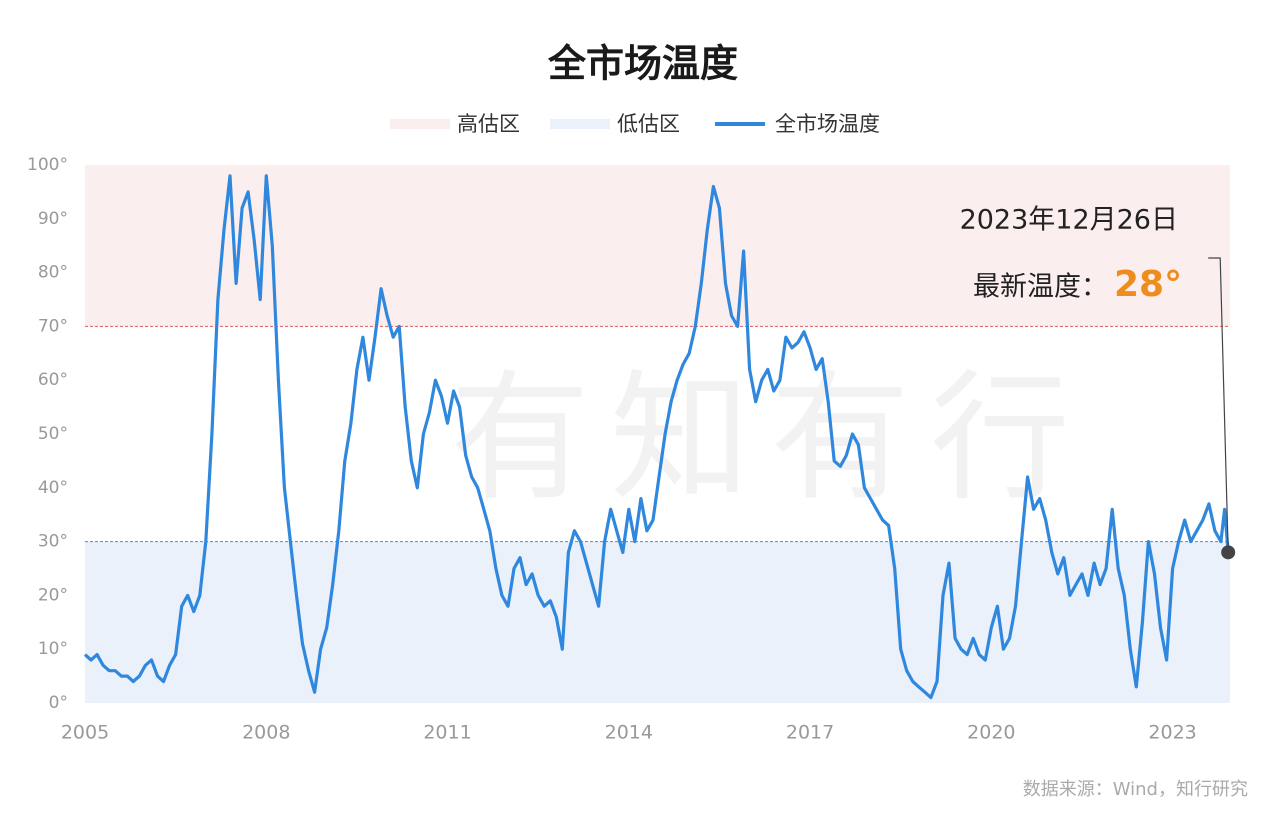  What do you see at coordinates (1135, 789) in the screenshot?
I see `source-note: 数据来源：Wind，知行研究` at bounding box center [1135, 789].